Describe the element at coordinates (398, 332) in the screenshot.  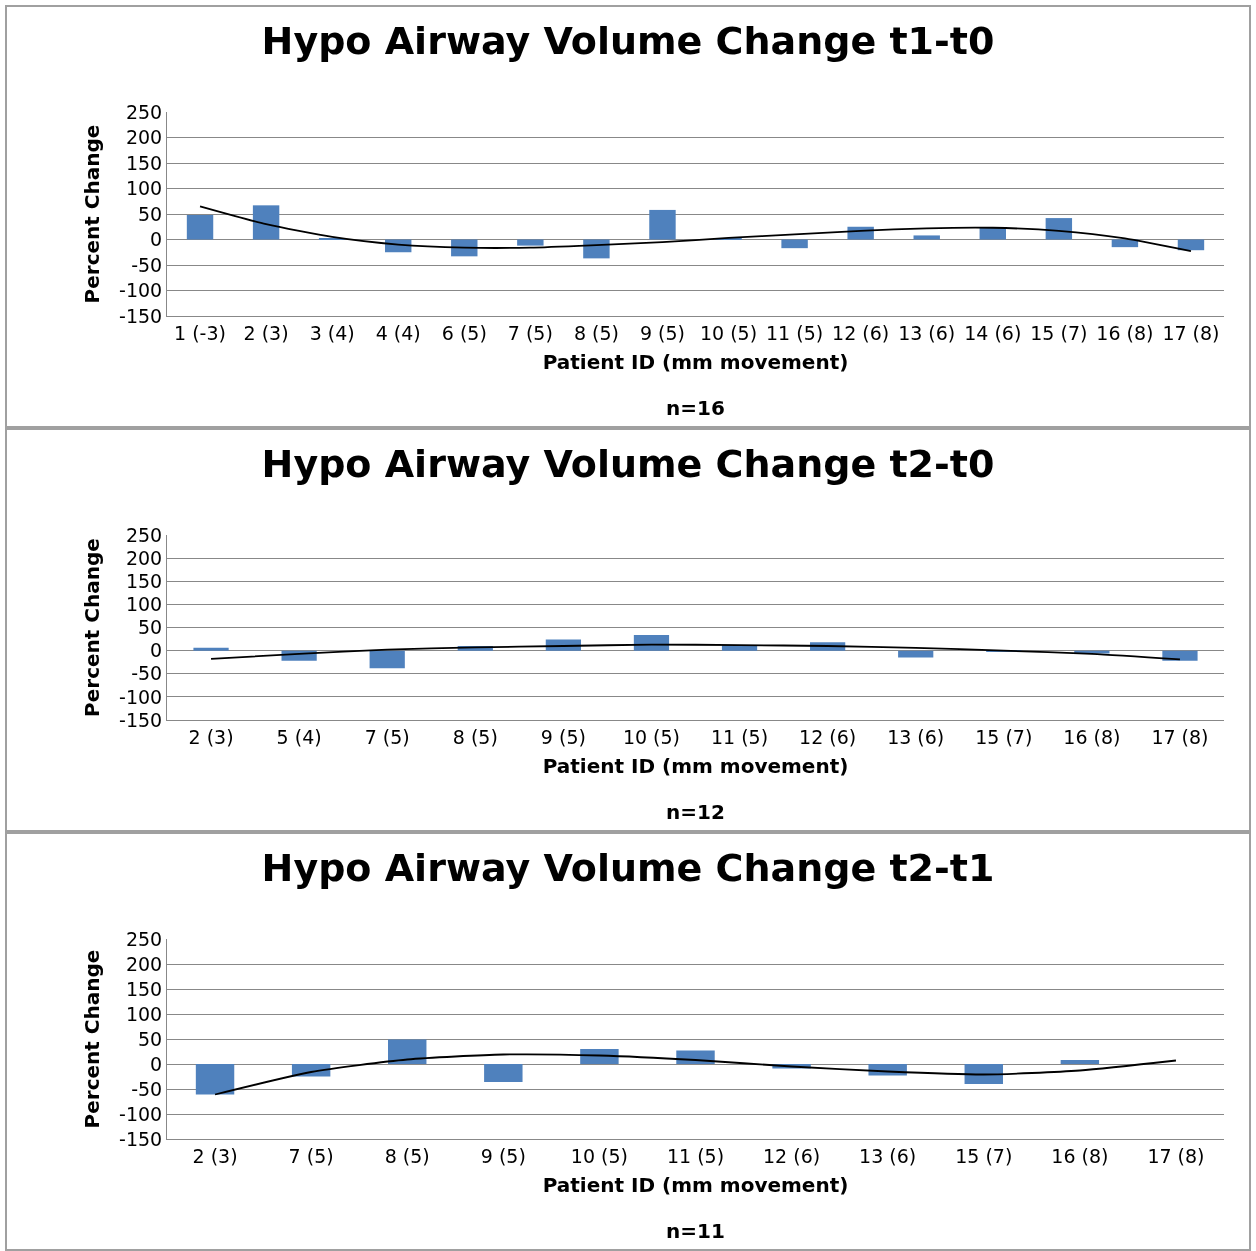
I see `x-tick-label: 4 (4)` at that location.